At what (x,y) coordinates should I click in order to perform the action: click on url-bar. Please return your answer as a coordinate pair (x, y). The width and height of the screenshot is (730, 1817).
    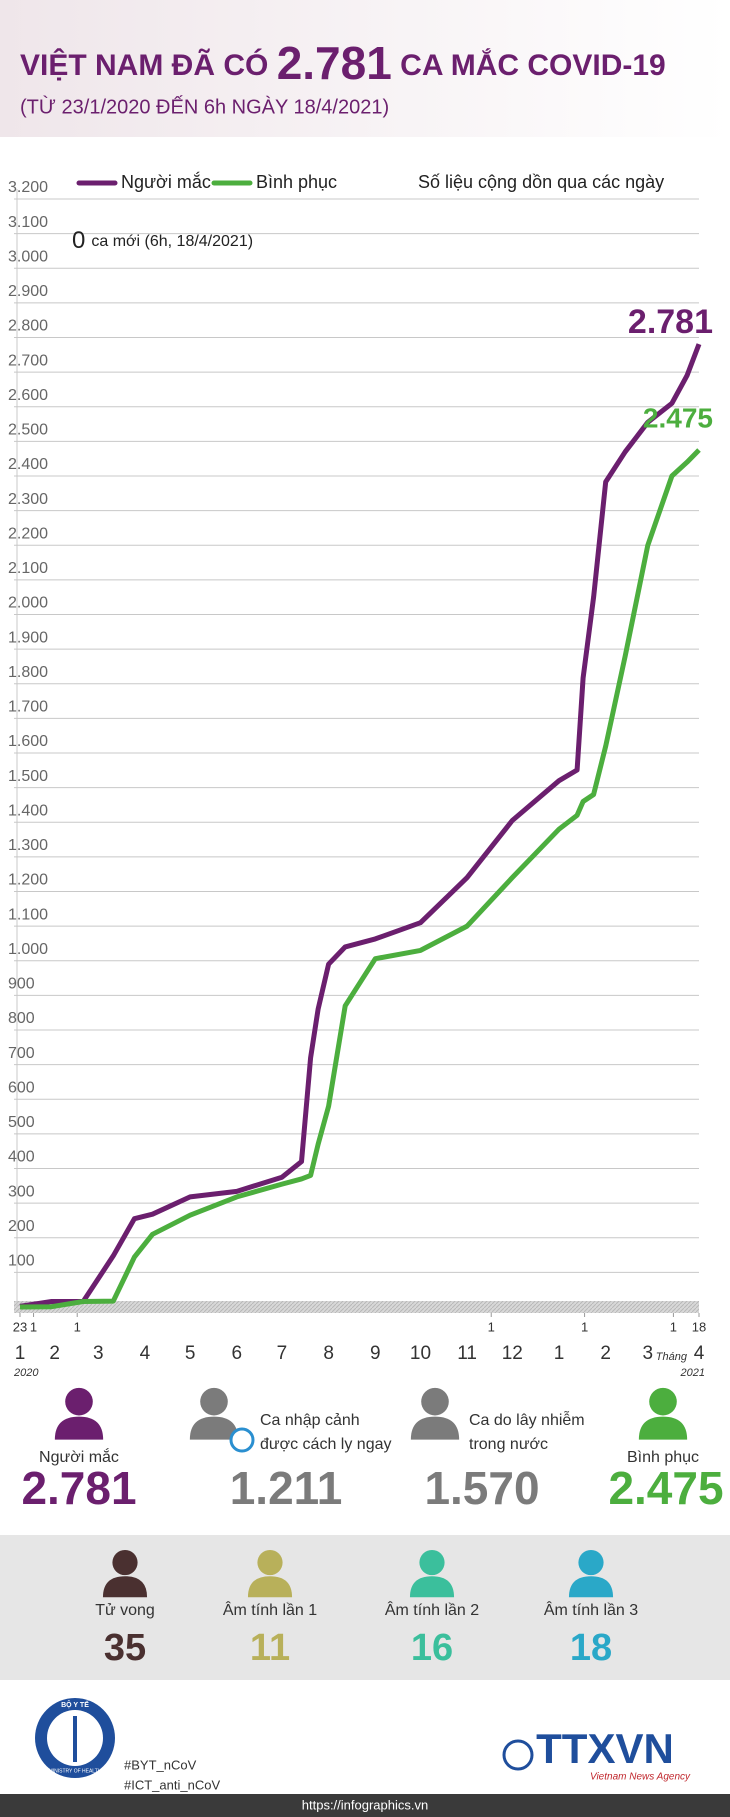
    Looking at the image, I should click on (365, 1805).